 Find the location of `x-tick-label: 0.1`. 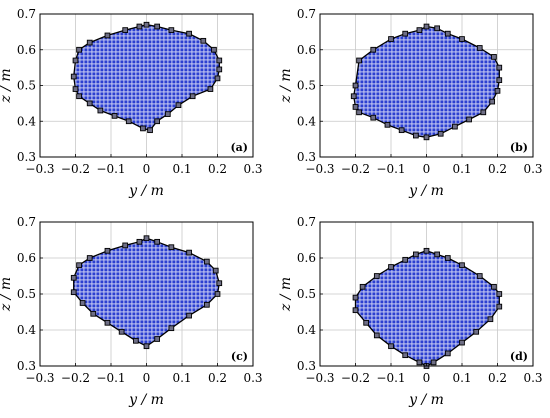

x-tick-label: 0.1 is located at coordinates (461, 378).